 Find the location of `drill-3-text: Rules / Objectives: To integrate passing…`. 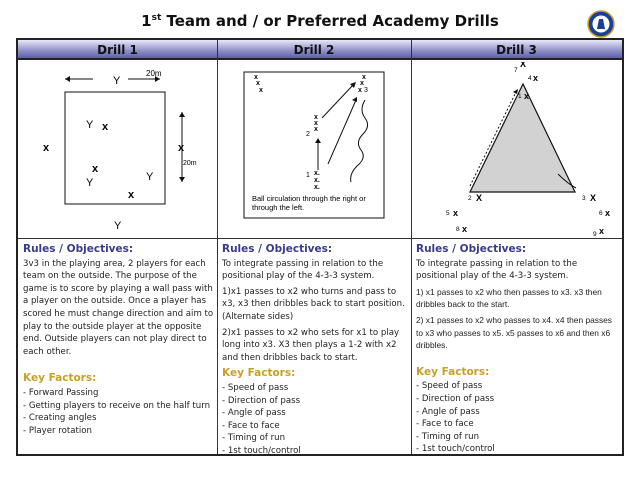

drill-3-text: Rules / Objectives: To integrate passing… is located at coordinates (514, 349).